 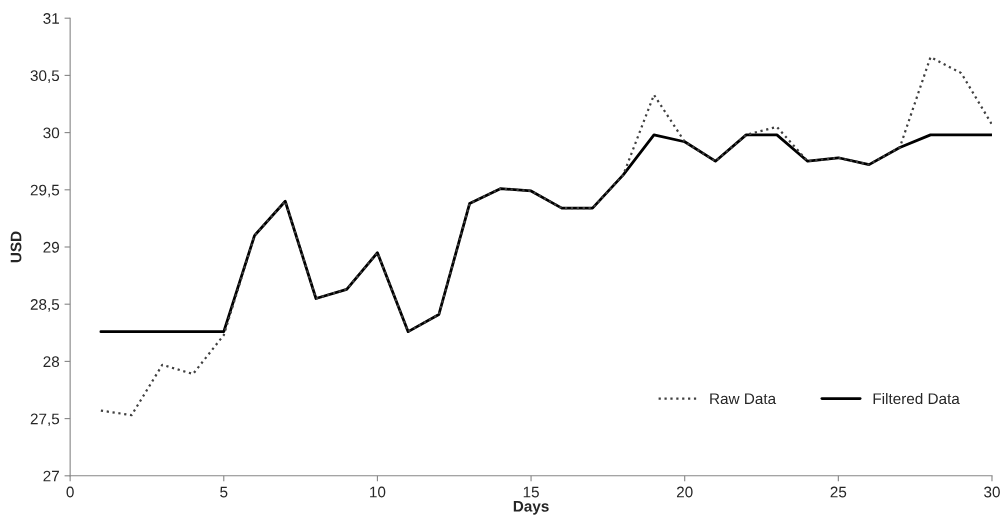 I want to click on y-tick-label: 30, so click(x=51, y=133).